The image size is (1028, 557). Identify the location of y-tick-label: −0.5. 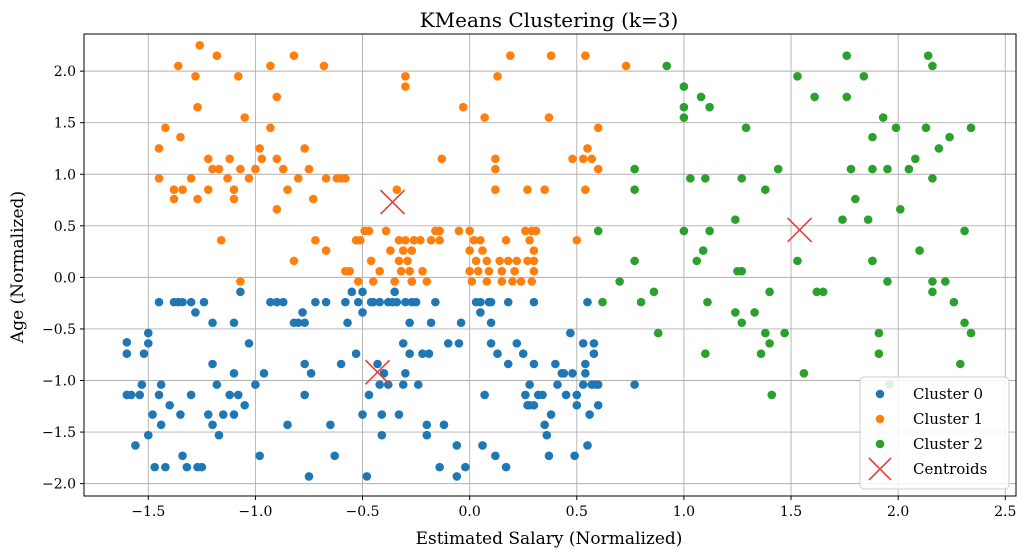
(59, 330).